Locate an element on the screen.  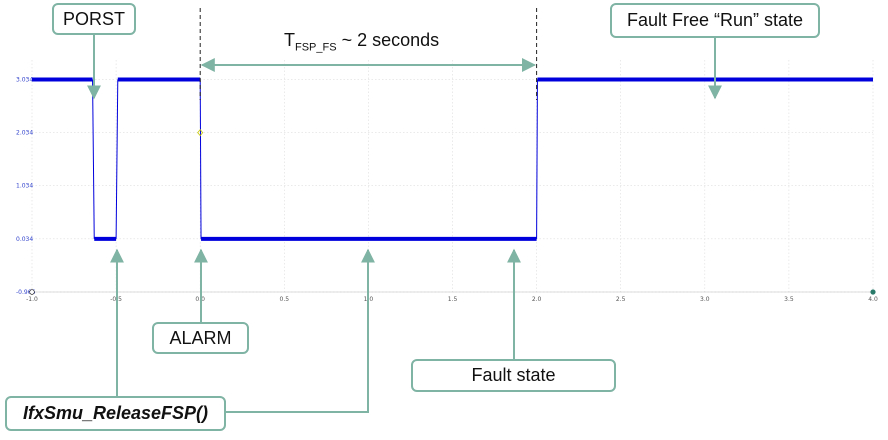
run-state-callout: Fault Free “Run” state is located at coordinates (715, 20).